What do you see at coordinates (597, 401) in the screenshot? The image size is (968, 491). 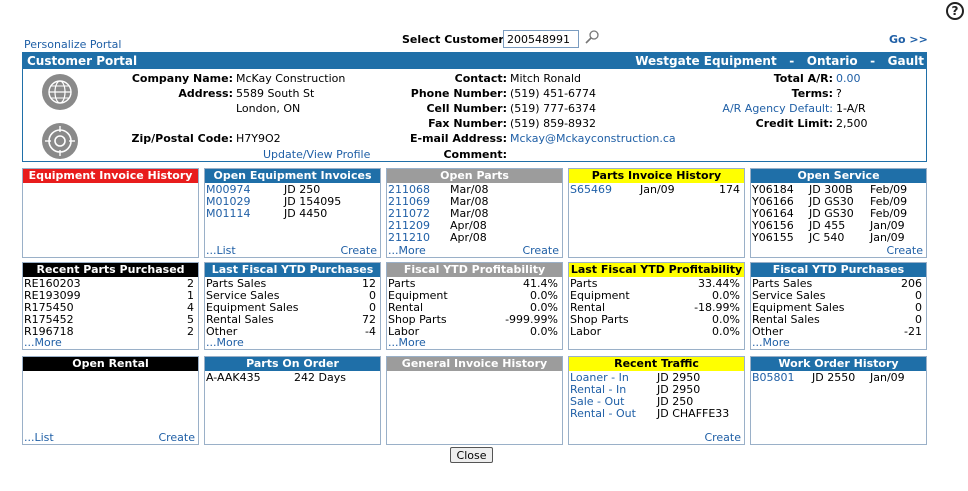 I see `traffic-link: Sale - Out` at bounding box center [597, 401].